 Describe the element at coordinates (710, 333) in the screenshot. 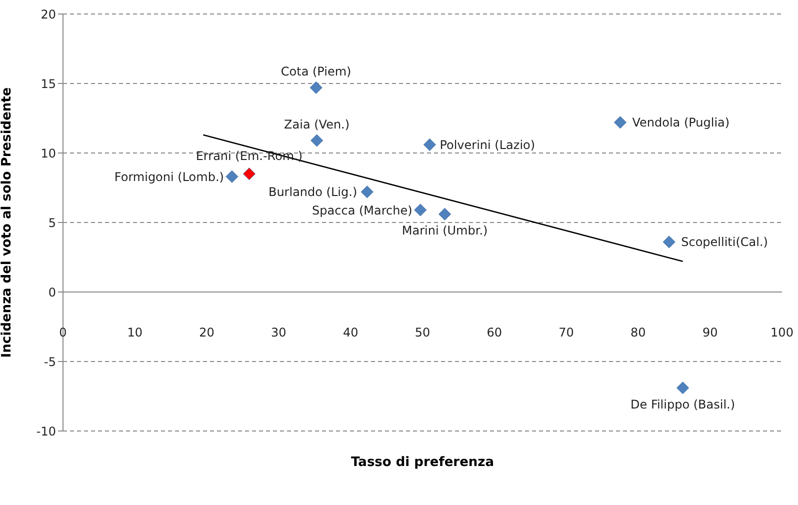

I see `x-tick-label: 90` at that location.